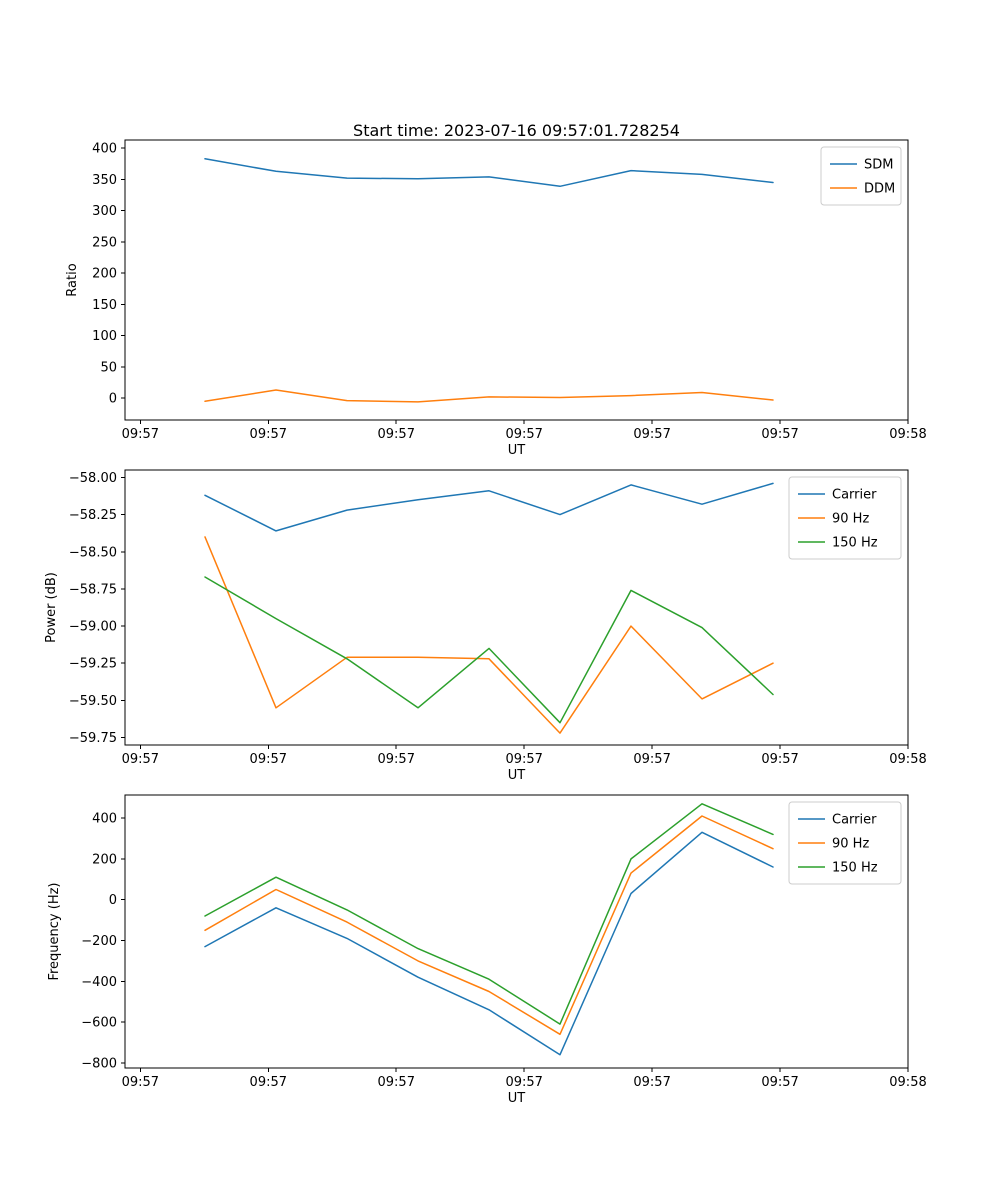  I want to click on legend-label: DDM, so click(879, 189).